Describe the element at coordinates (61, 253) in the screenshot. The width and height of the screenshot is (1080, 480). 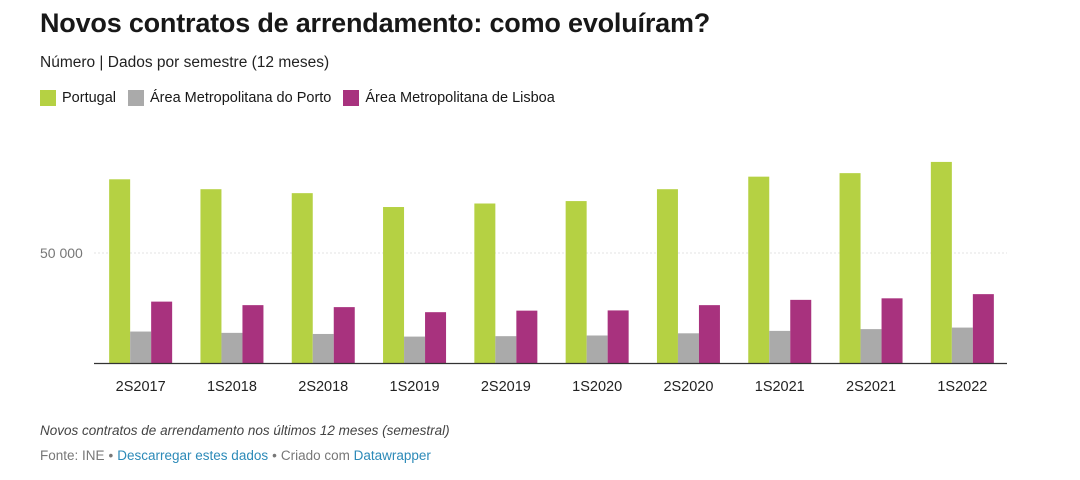
I see `y-tick-label: 50 000` at that location.